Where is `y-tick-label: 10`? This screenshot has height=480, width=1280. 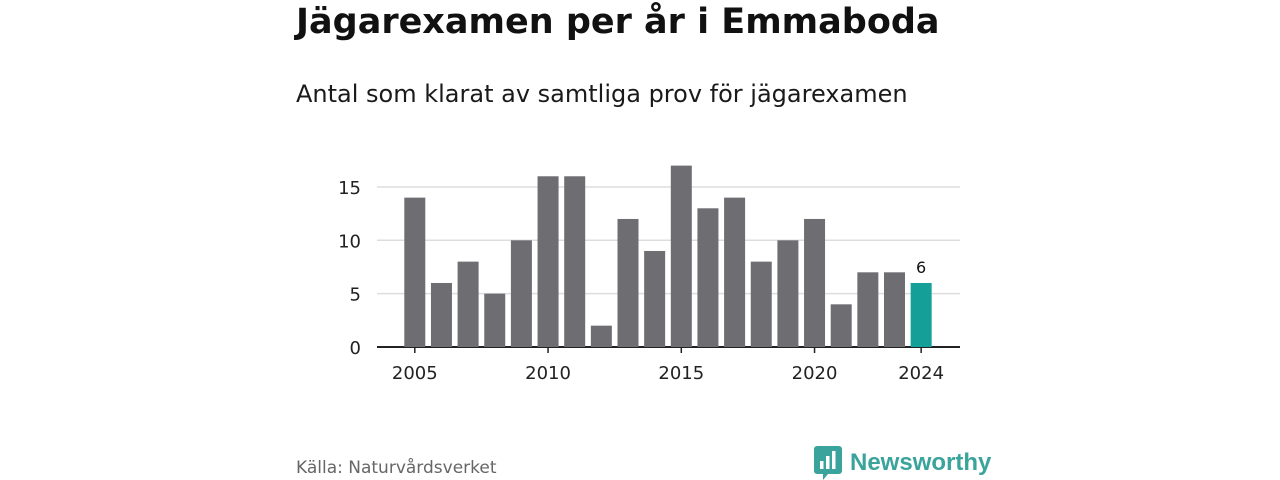 y-tick-label: 10 is located at coordinates (349, 241).